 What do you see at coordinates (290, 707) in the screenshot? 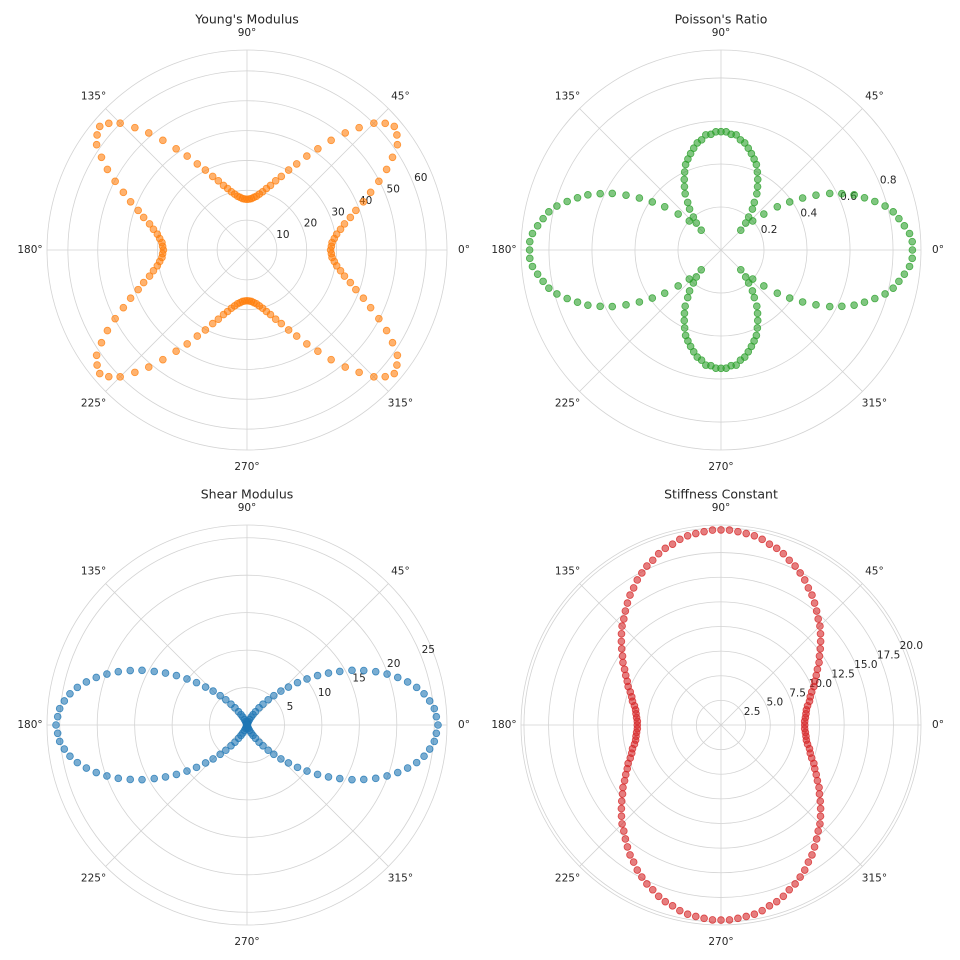
I see `radial-tick-label: 5` at bounding box center [290, 707].